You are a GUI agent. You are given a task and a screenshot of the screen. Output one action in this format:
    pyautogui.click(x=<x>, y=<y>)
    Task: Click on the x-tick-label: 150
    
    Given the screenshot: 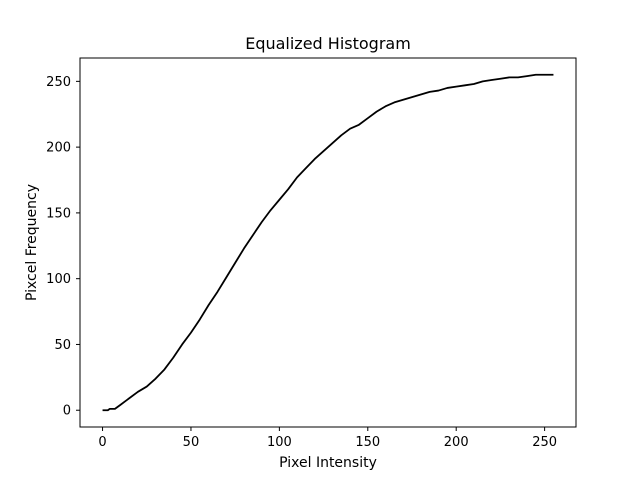 What is the action you would take?
    pyautogui.click(x=367, y=442)
    